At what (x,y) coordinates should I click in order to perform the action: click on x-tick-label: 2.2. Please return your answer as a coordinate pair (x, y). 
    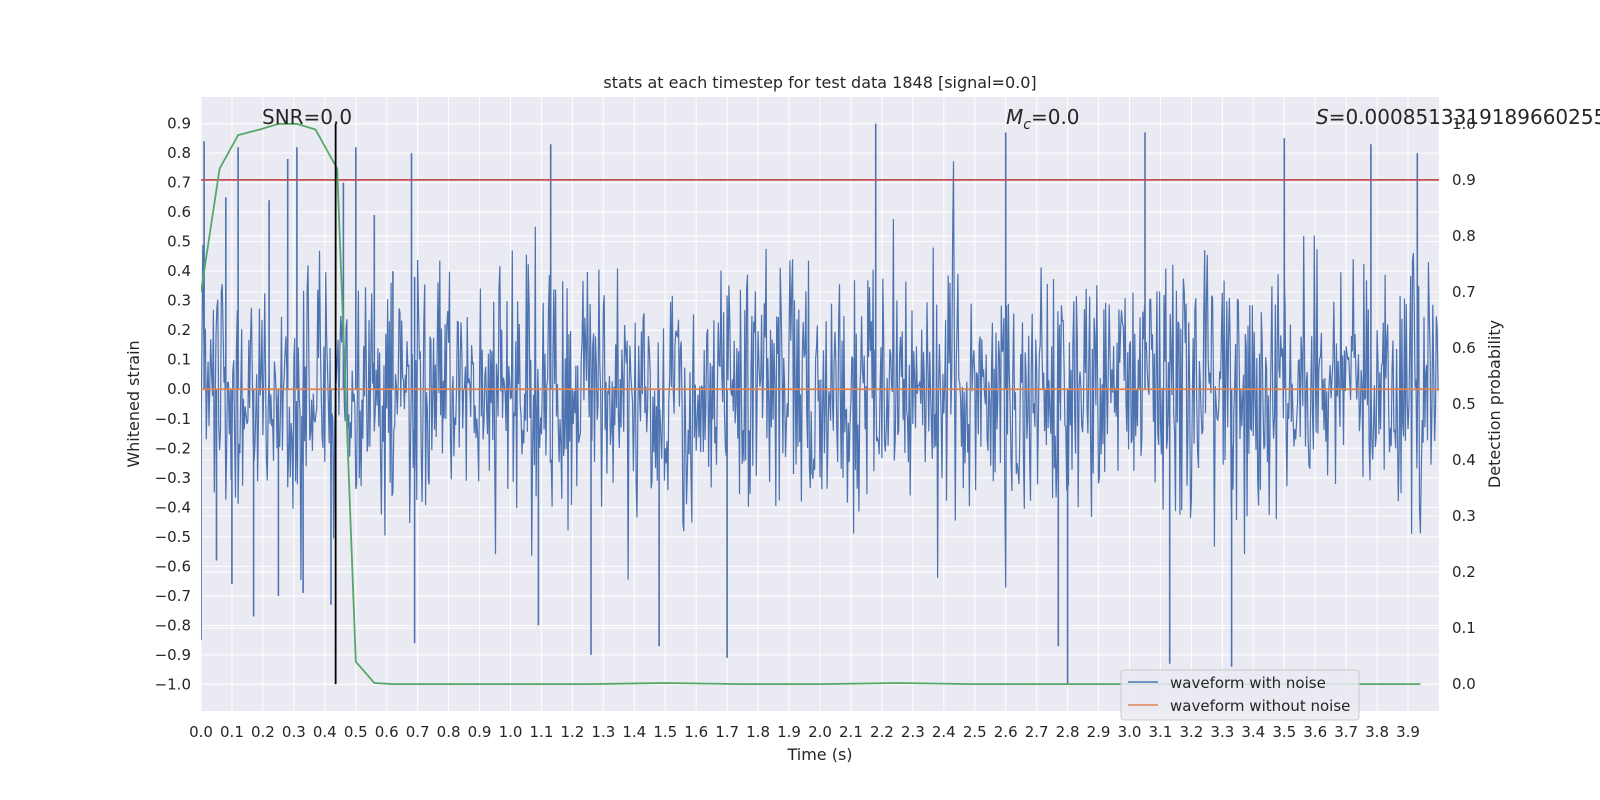
    Looking at the image, I should click on (882, 732).